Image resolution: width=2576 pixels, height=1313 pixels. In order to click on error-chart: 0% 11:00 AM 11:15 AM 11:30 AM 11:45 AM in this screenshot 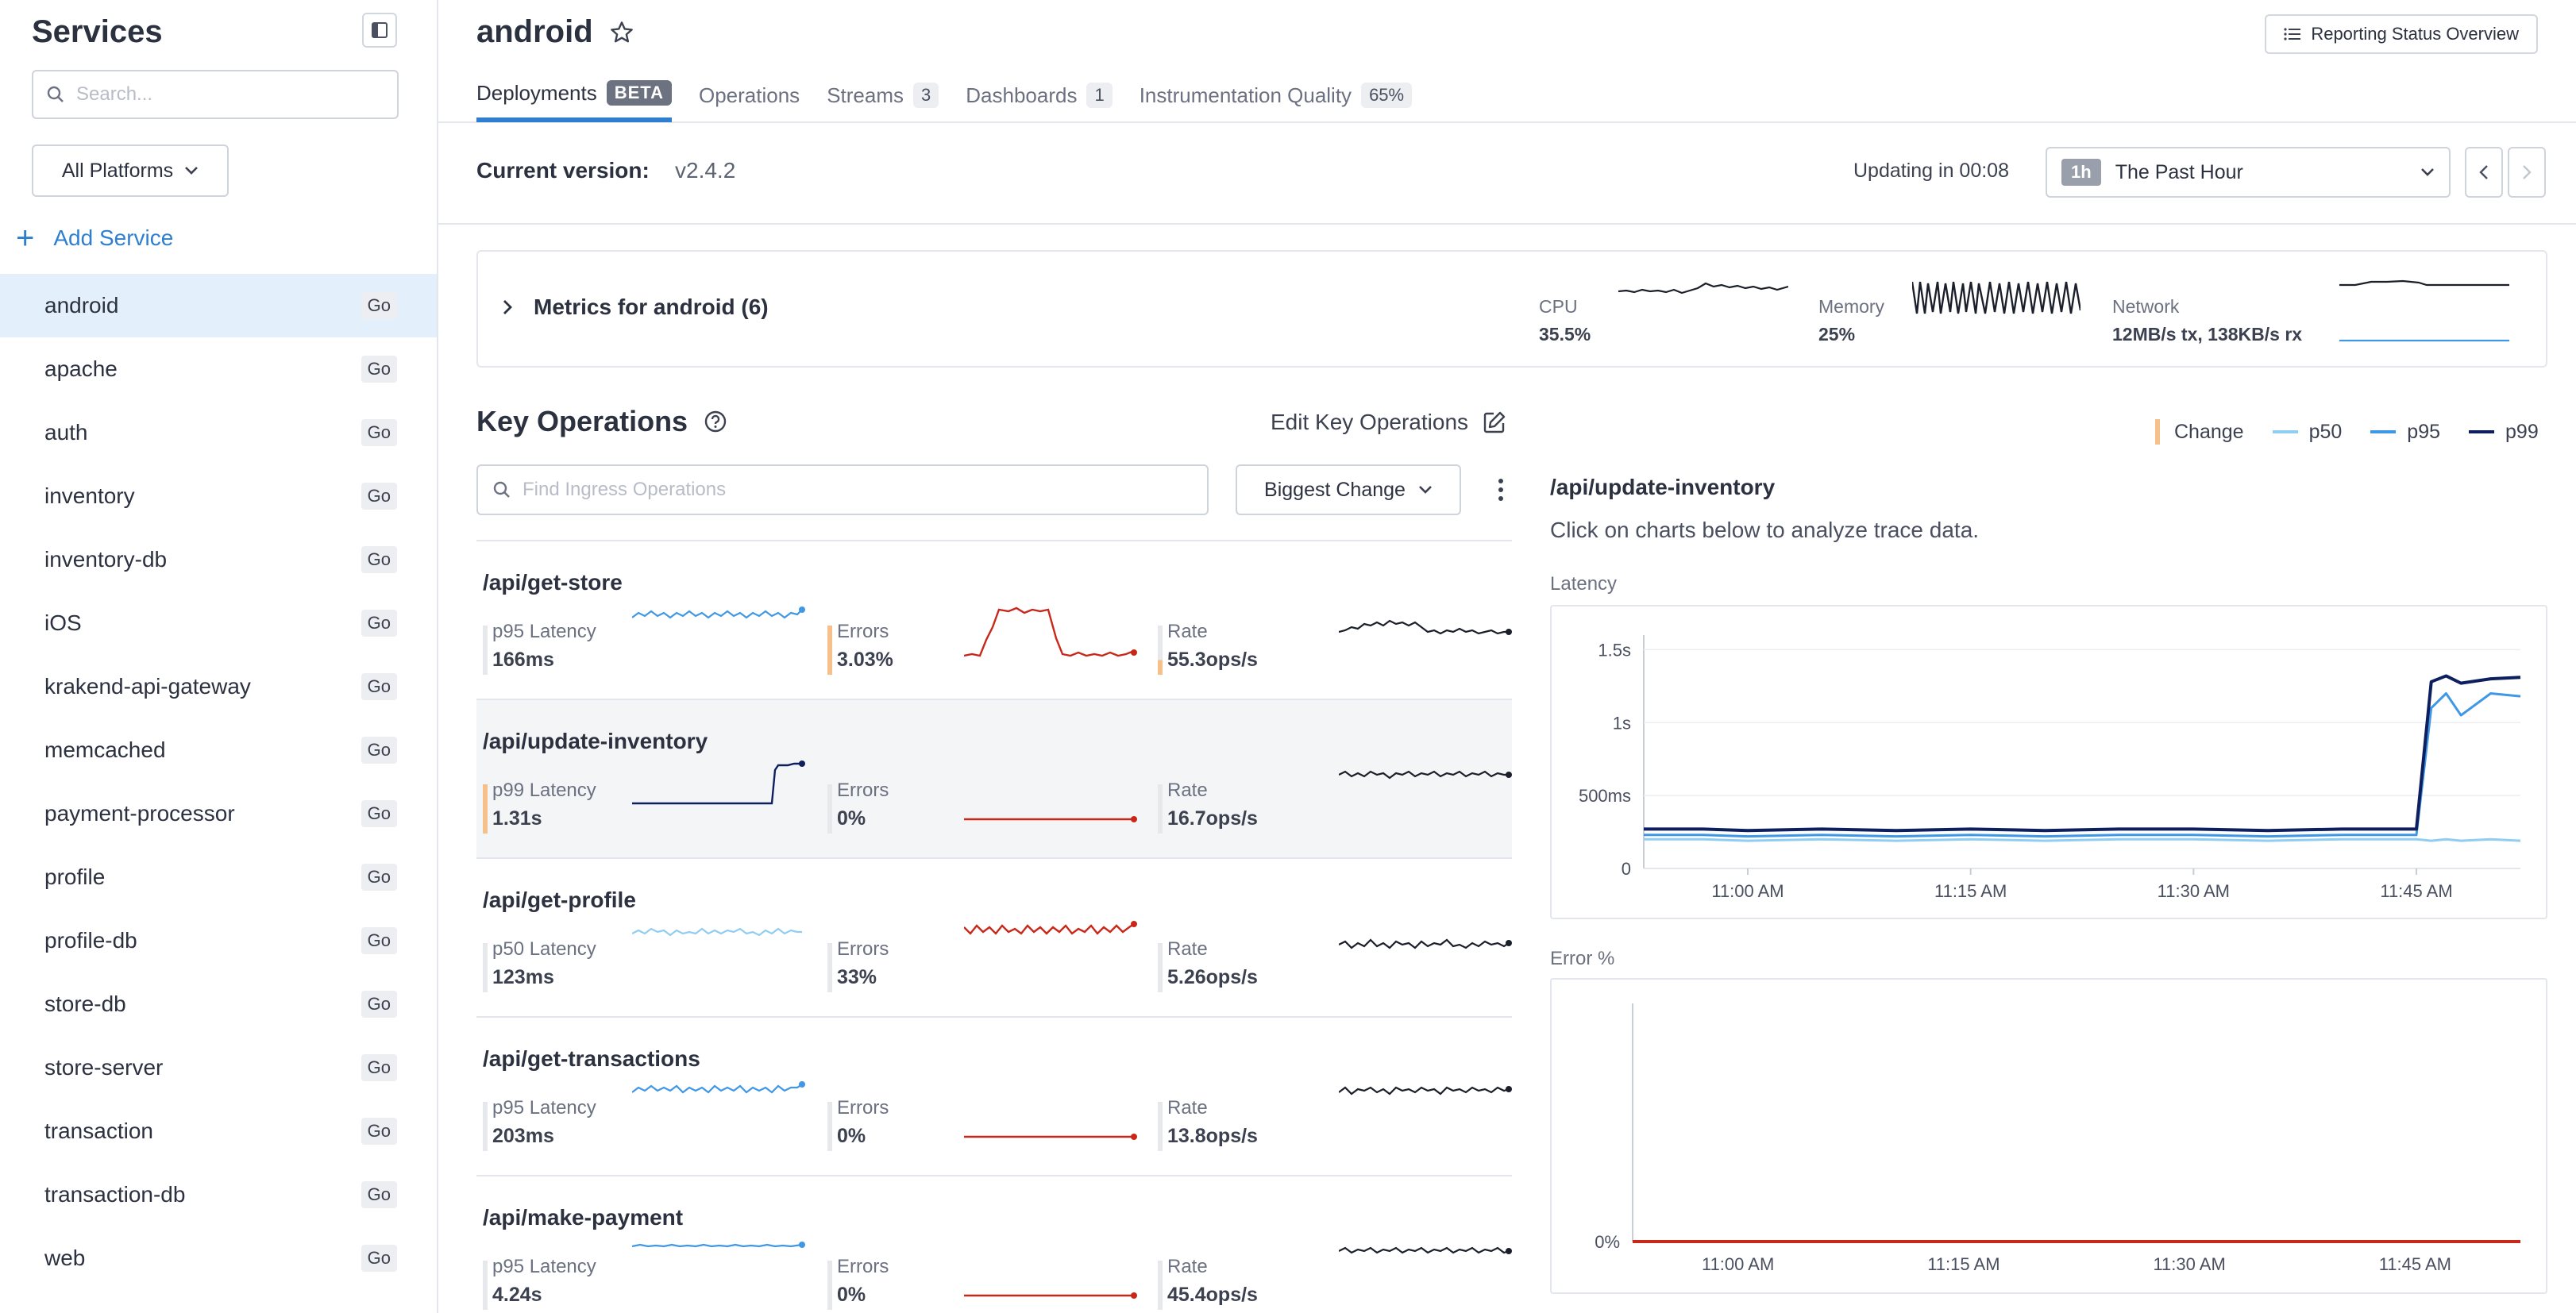, I will do `click(2048, 1136)`.